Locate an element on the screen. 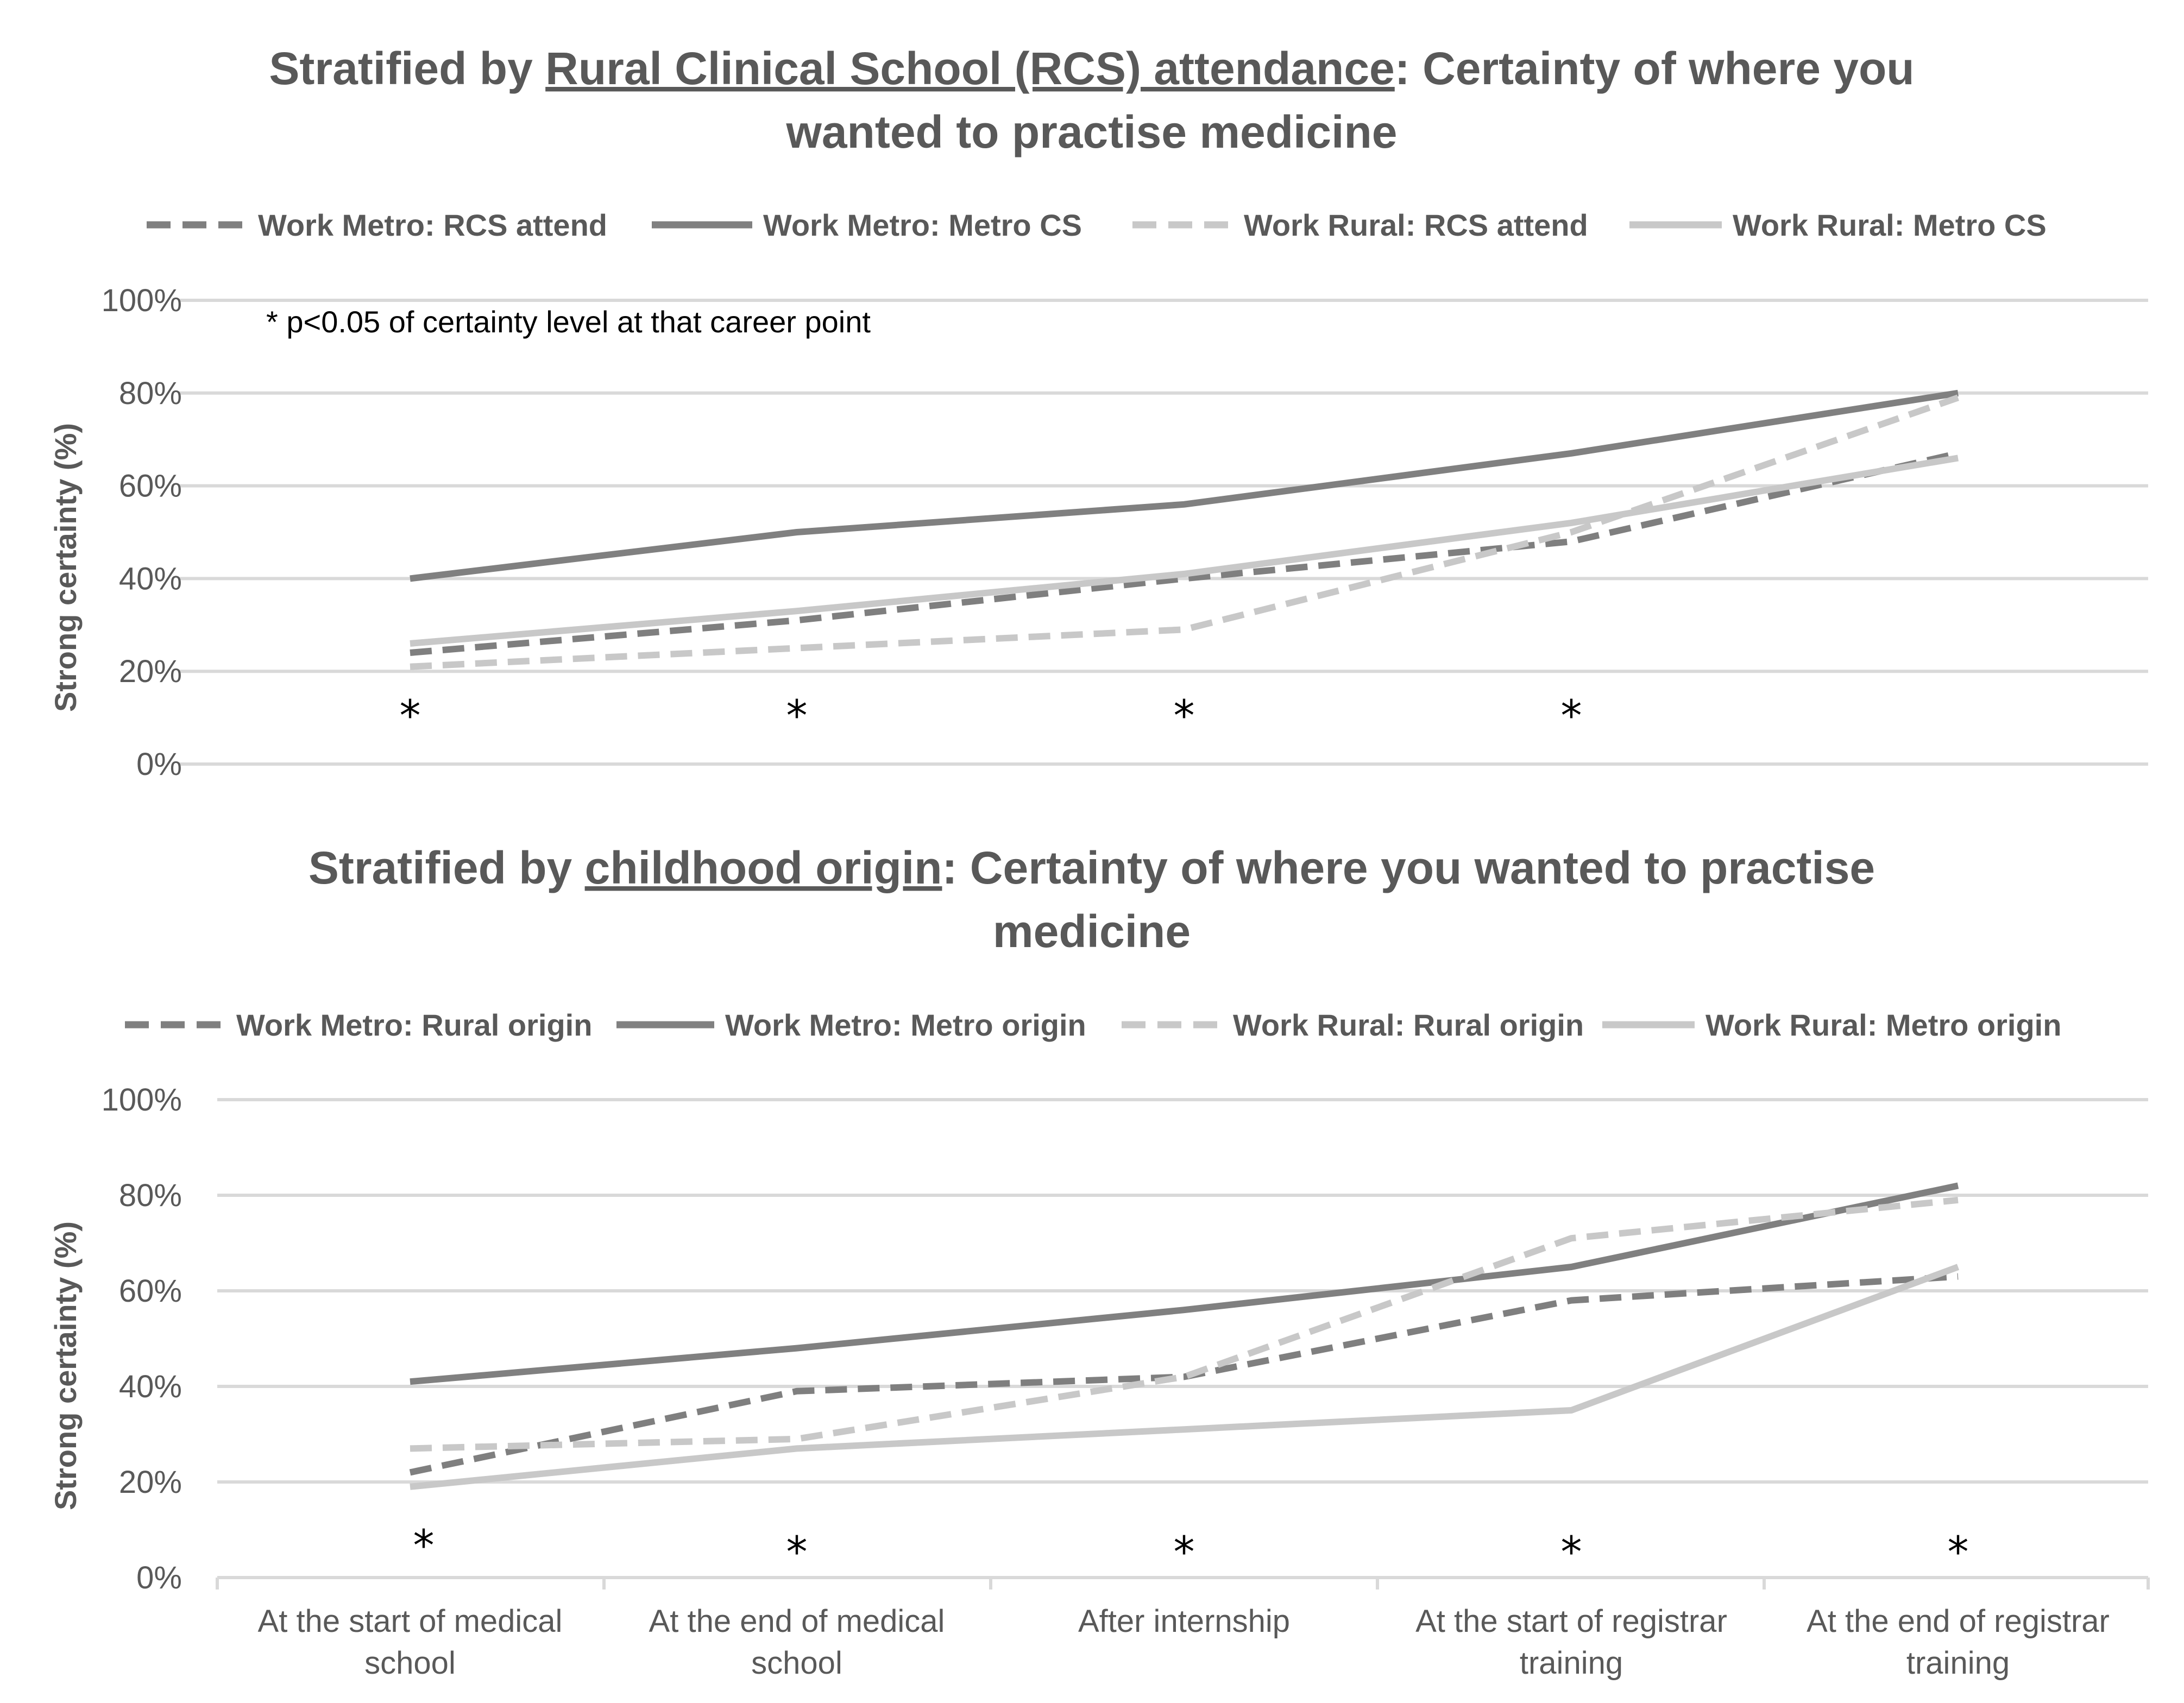 This screenshot has width=2184, height=1703. legend-label: Work Rural: Metro origin is located at coordinates (1883, 1025).